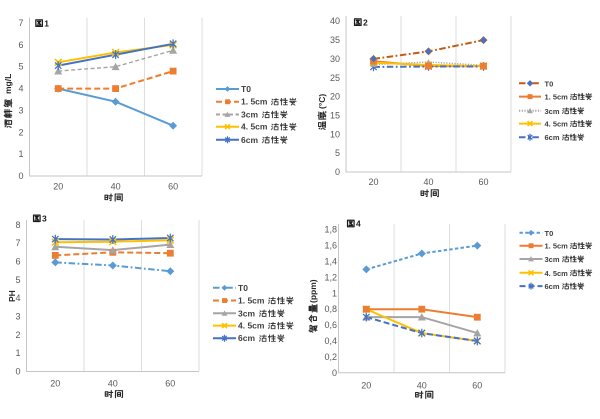 The image size is (600, 419). I want to click on svg-text: 1,2, so click(330, 277).